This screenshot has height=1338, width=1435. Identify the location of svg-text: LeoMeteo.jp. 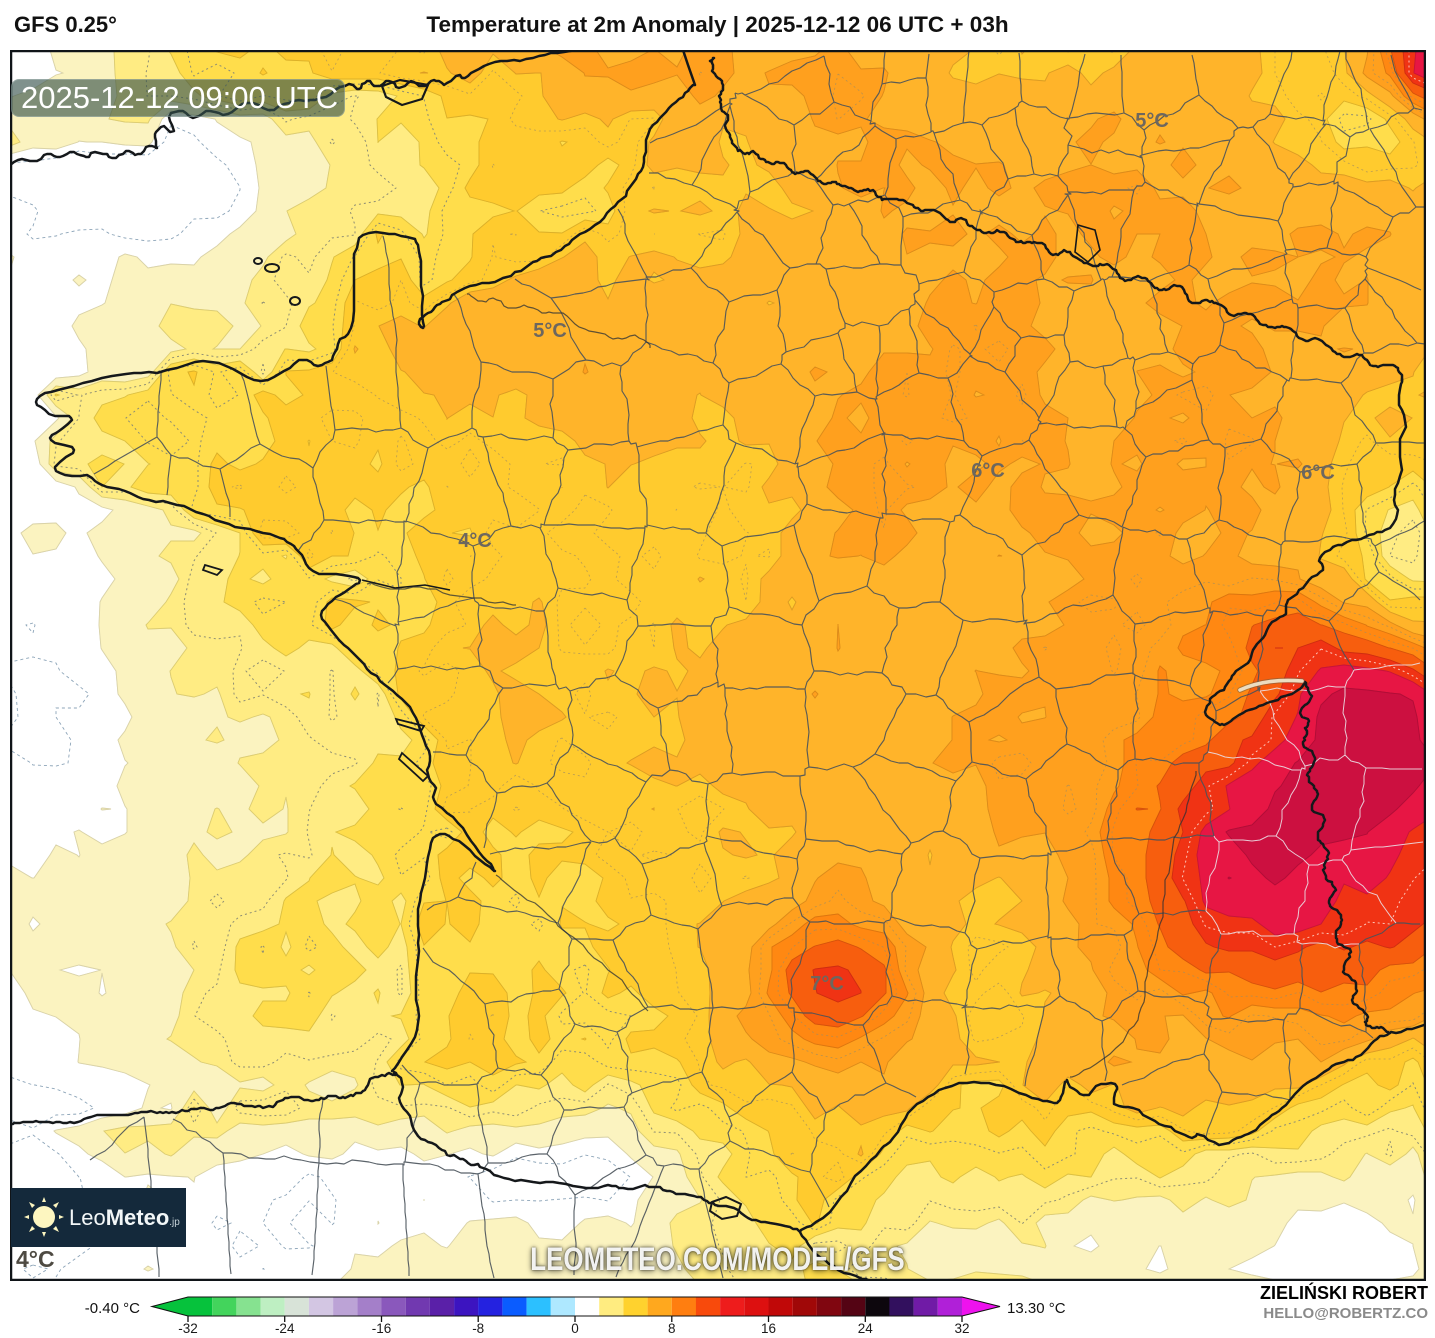
(124, 1217).